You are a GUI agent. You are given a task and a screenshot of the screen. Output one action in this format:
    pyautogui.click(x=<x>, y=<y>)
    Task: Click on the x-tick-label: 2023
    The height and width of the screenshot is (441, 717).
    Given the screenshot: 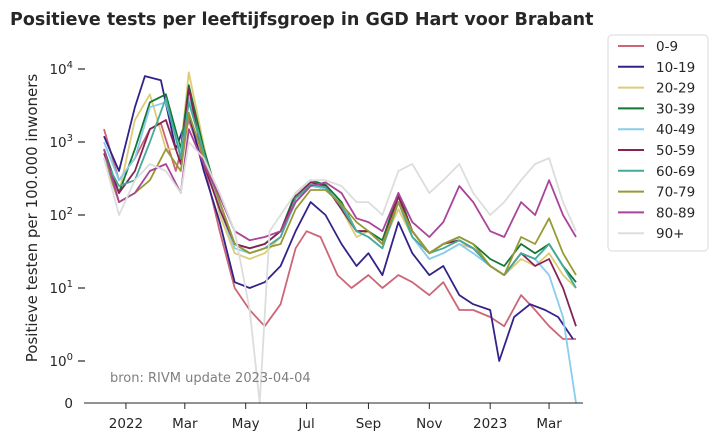 What is the action you would take?
    pyautogui.click(x=490, y=424)
    